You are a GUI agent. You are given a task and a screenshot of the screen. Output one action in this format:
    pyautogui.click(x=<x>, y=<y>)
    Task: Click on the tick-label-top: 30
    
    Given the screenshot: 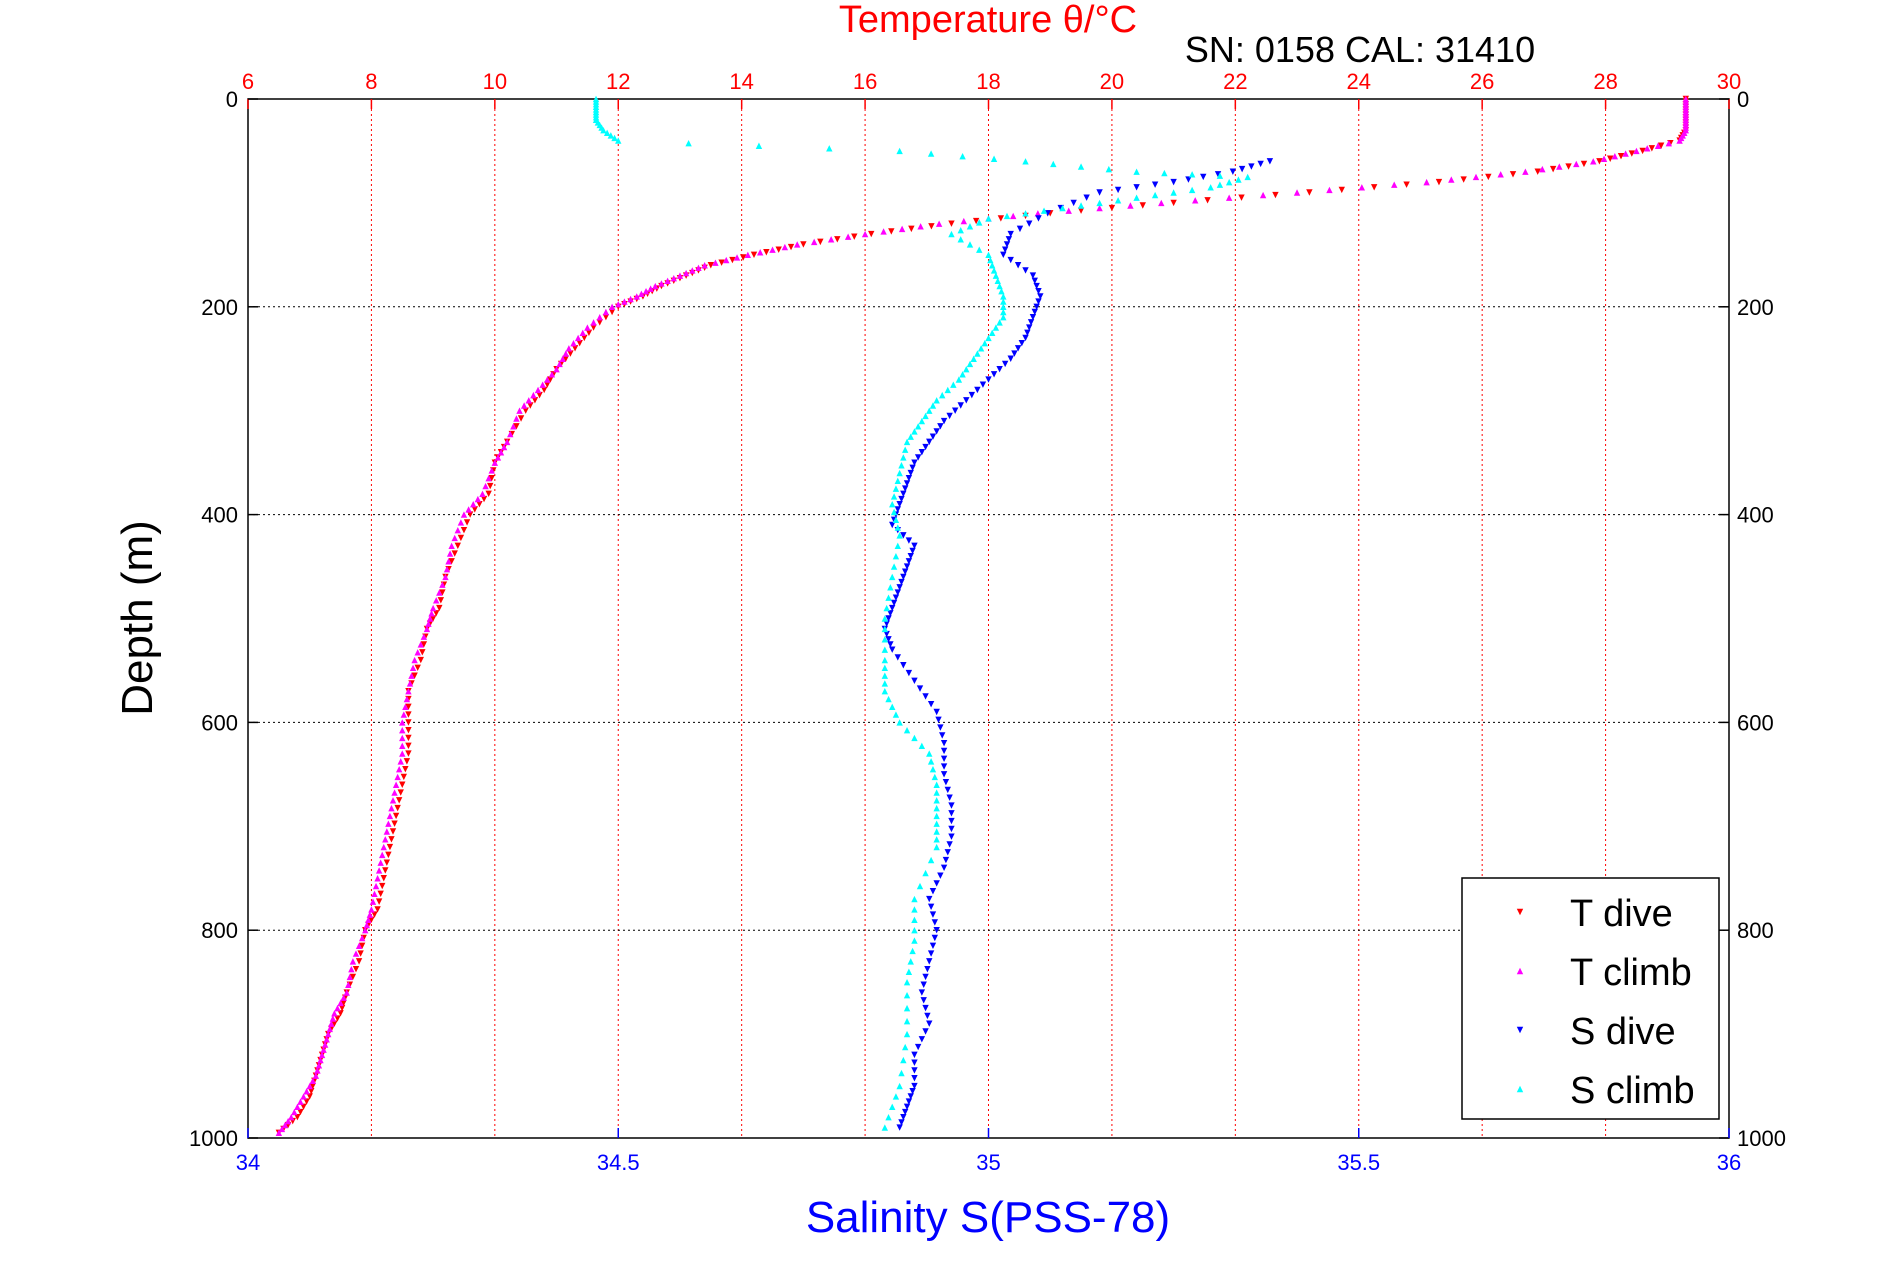 What is the action you would take?
    pyautogui.click(x=1729, y=81)
    